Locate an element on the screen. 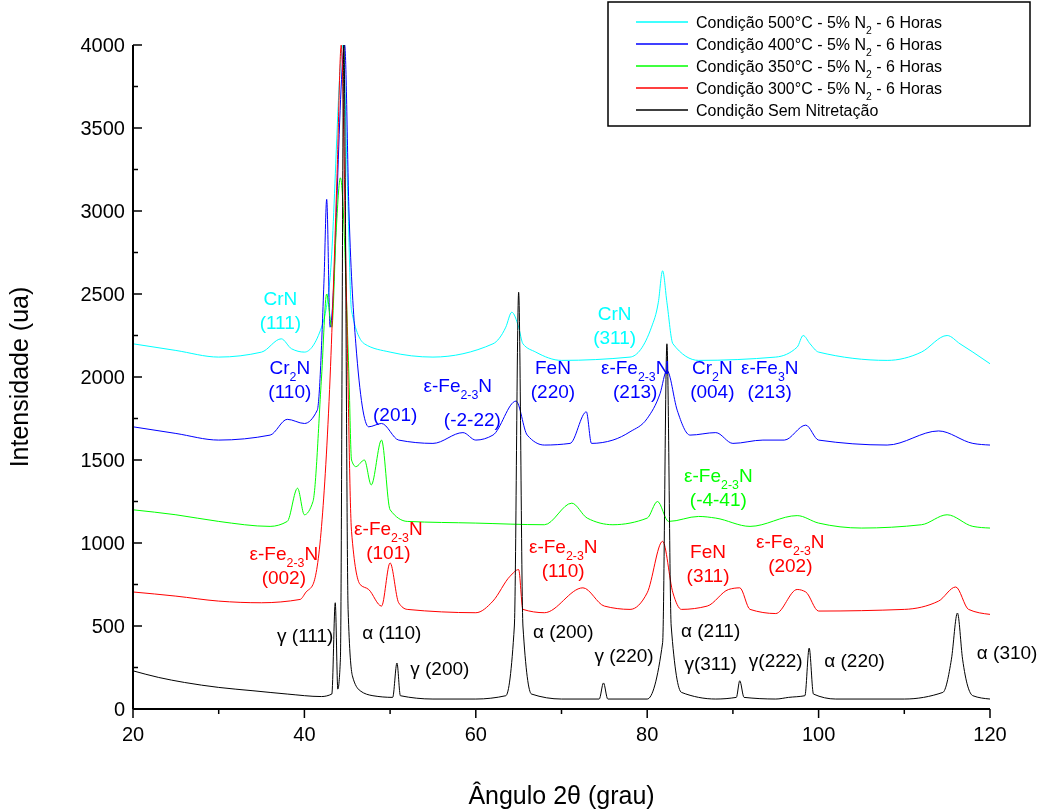 The height and width of the screenshot is (812, 1048). x-tick-label: 120 is located at coordinates (990, 734).